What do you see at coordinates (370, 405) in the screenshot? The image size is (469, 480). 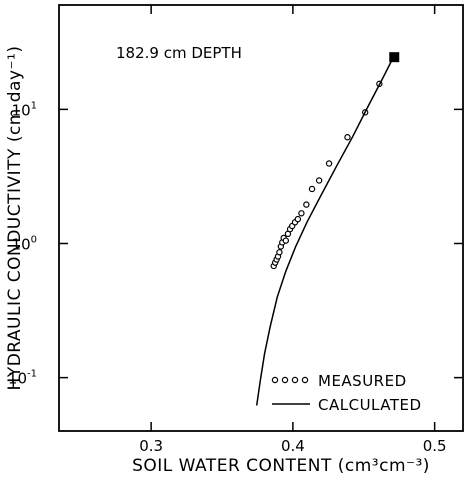 I see `legend-calculated-label: CALCULATED` at bounding box center [370, 405].